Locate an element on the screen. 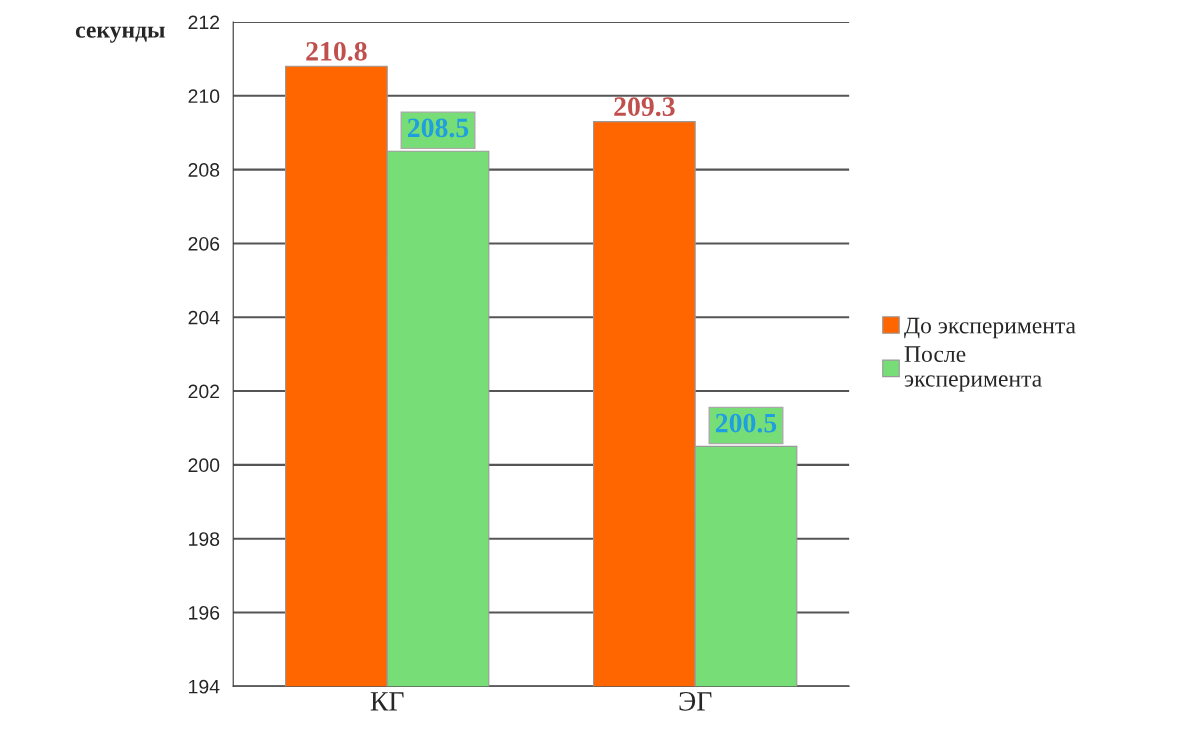 This screenshot has height=734, width=1196. y-tick-label: 196 is located at coordinates (204, 612).